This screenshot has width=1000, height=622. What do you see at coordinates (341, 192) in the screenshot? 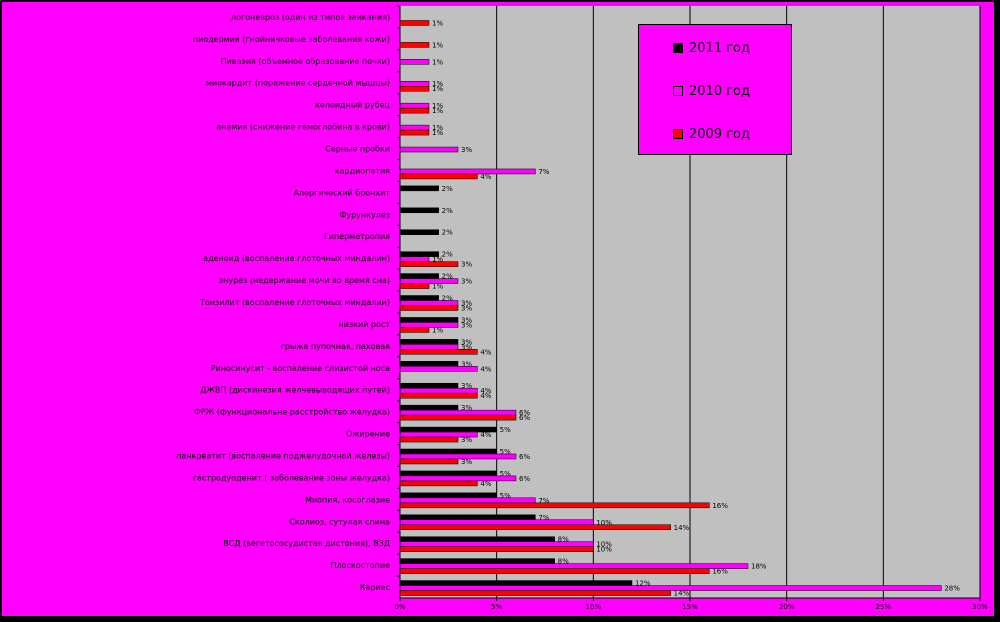
I see `category-label: Алергический бронхит` at bounding box center [341, 192].